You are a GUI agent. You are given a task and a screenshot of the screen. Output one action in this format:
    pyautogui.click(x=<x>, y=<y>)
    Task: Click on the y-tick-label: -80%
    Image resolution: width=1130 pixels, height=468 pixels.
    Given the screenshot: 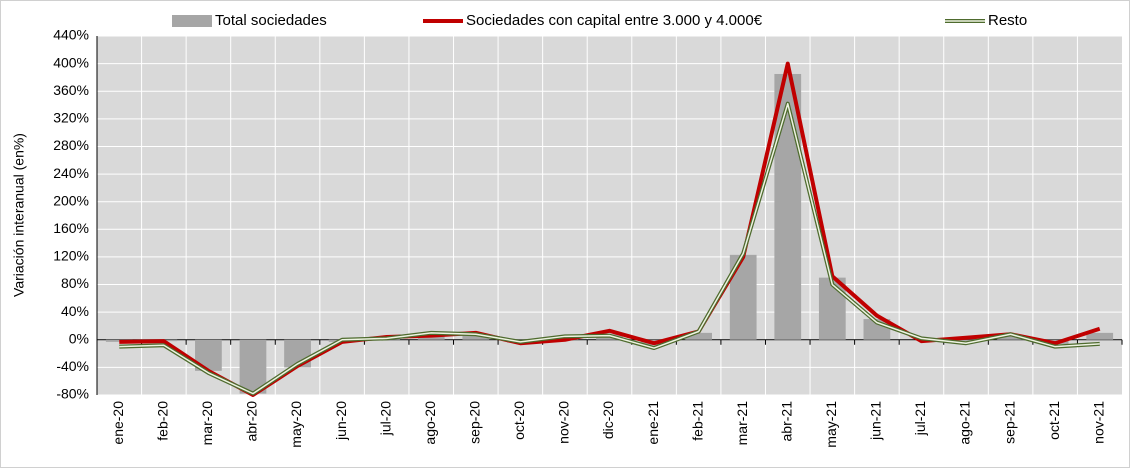 What is the action you would take?
    pyautogui.click(x=72, y=394)
    